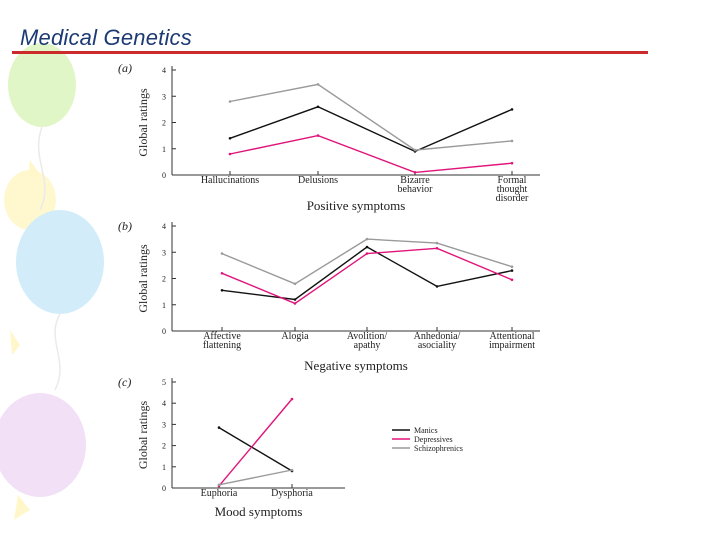 This screenshot has height=540, width=720. What do you see at coordinates (416, 189) in the screenshot?
I see `x-tick-label: behavior` at bounding box center [416, 189].